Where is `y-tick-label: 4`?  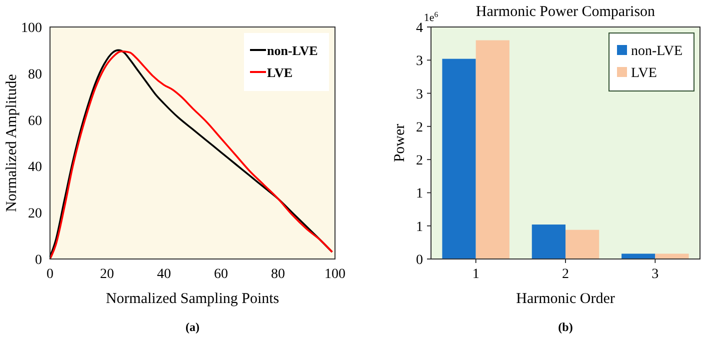
y-tick-label: 4 is located at coordinates (419, 28).